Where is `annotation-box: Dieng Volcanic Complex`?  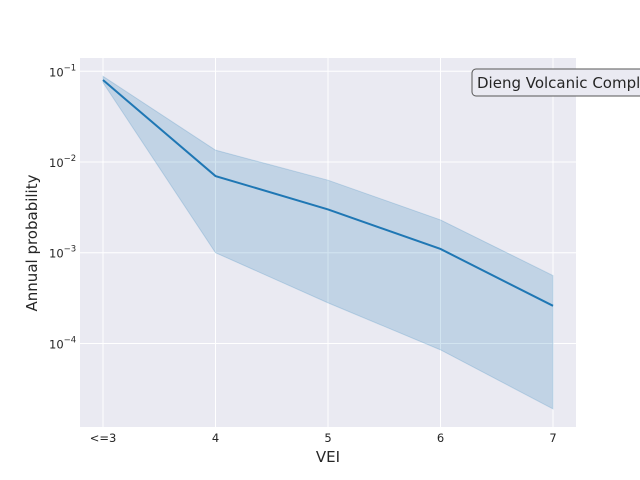
annotation-box: Dieng Volcanic Complex is located at coordinates (555, 82).